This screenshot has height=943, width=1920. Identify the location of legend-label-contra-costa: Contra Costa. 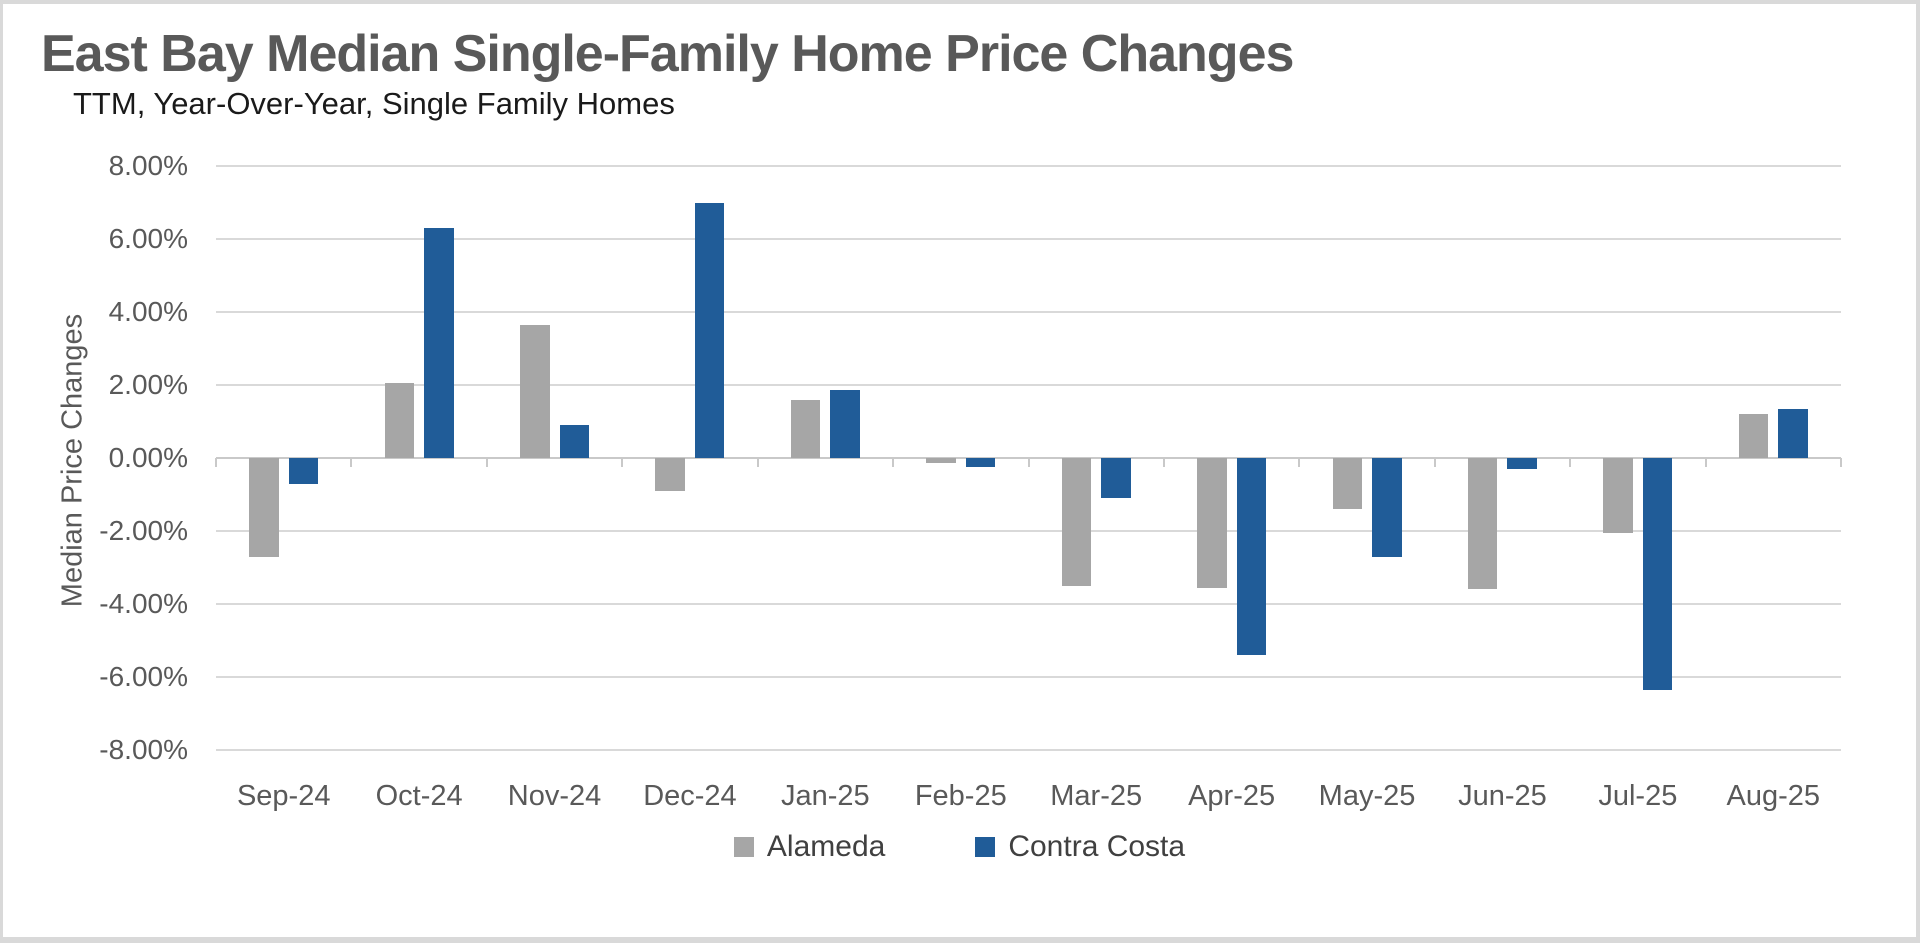
(1097, 846).